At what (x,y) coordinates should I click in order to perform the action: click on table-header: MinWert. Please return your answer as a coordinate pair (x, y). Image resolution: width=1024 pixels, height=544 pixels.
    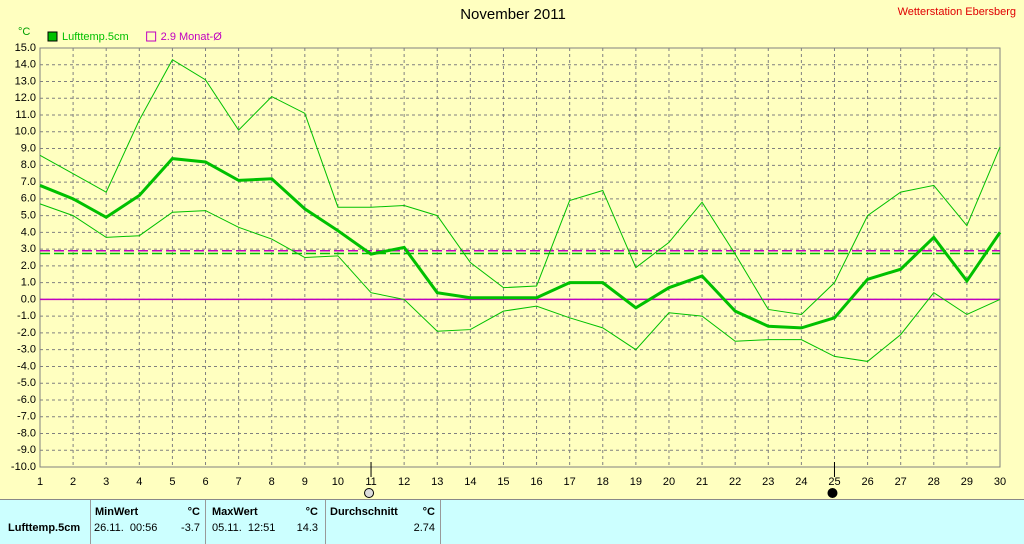
    Looking at the image, I should click on (117, 512).